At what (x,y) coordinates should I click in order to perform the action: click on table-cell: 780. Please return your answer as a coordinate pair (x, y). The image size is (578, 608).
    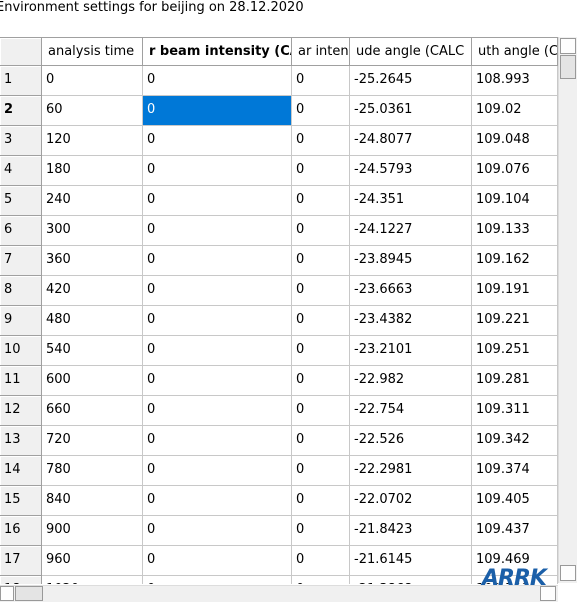
    Looking at the image, I should click on (92, 471).